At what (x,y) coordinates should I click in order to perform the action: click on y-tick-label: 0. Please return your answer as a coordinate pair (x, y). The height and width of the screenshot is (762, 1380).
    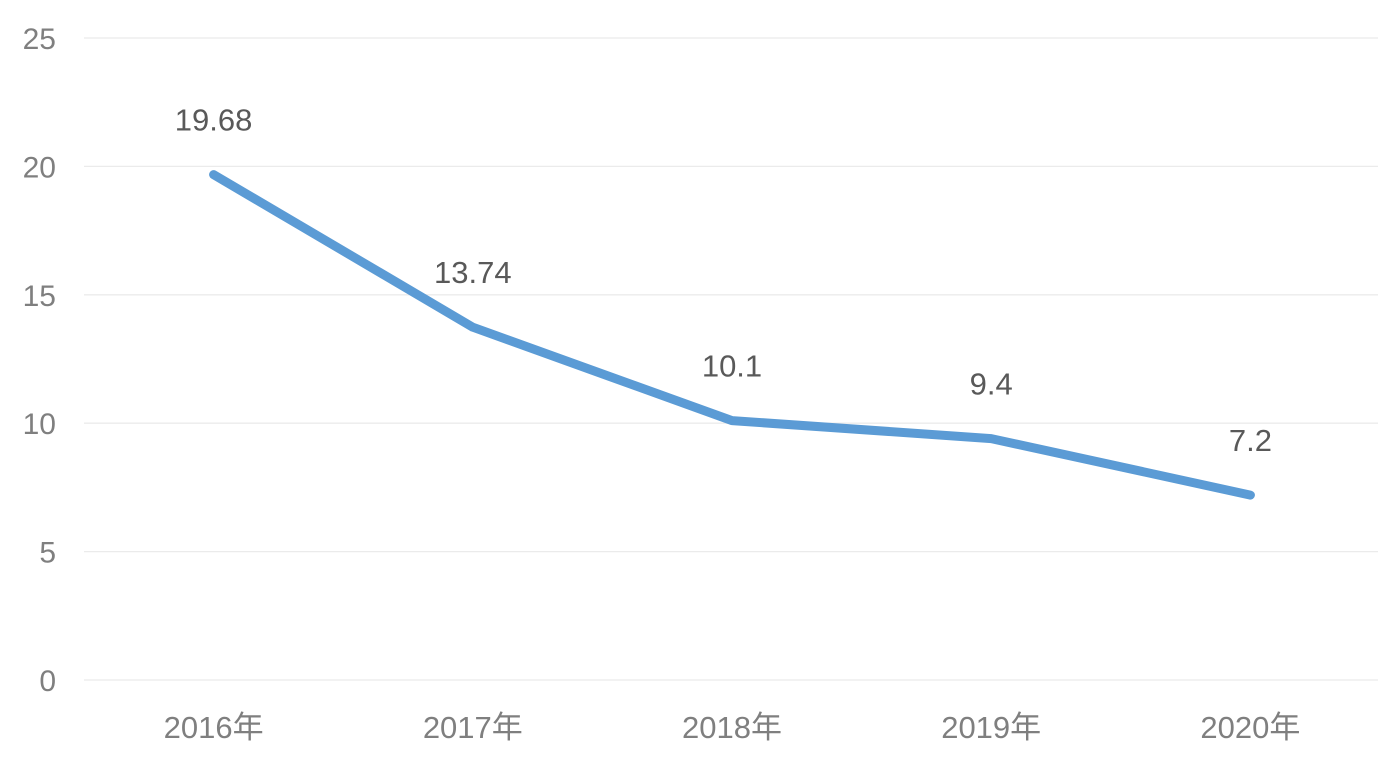
    Looking at the image, I should click on (47, 681).